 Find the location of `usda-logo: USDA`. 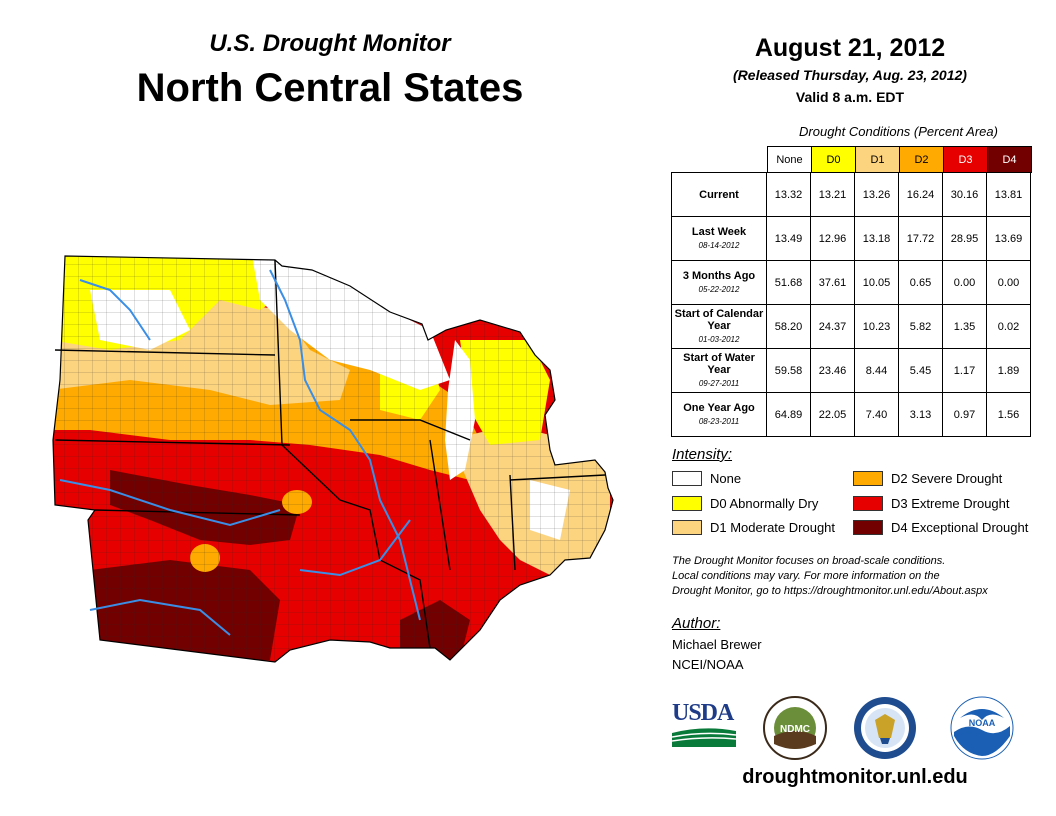

usda-logo: USDA is located at coordinates (704, 725).